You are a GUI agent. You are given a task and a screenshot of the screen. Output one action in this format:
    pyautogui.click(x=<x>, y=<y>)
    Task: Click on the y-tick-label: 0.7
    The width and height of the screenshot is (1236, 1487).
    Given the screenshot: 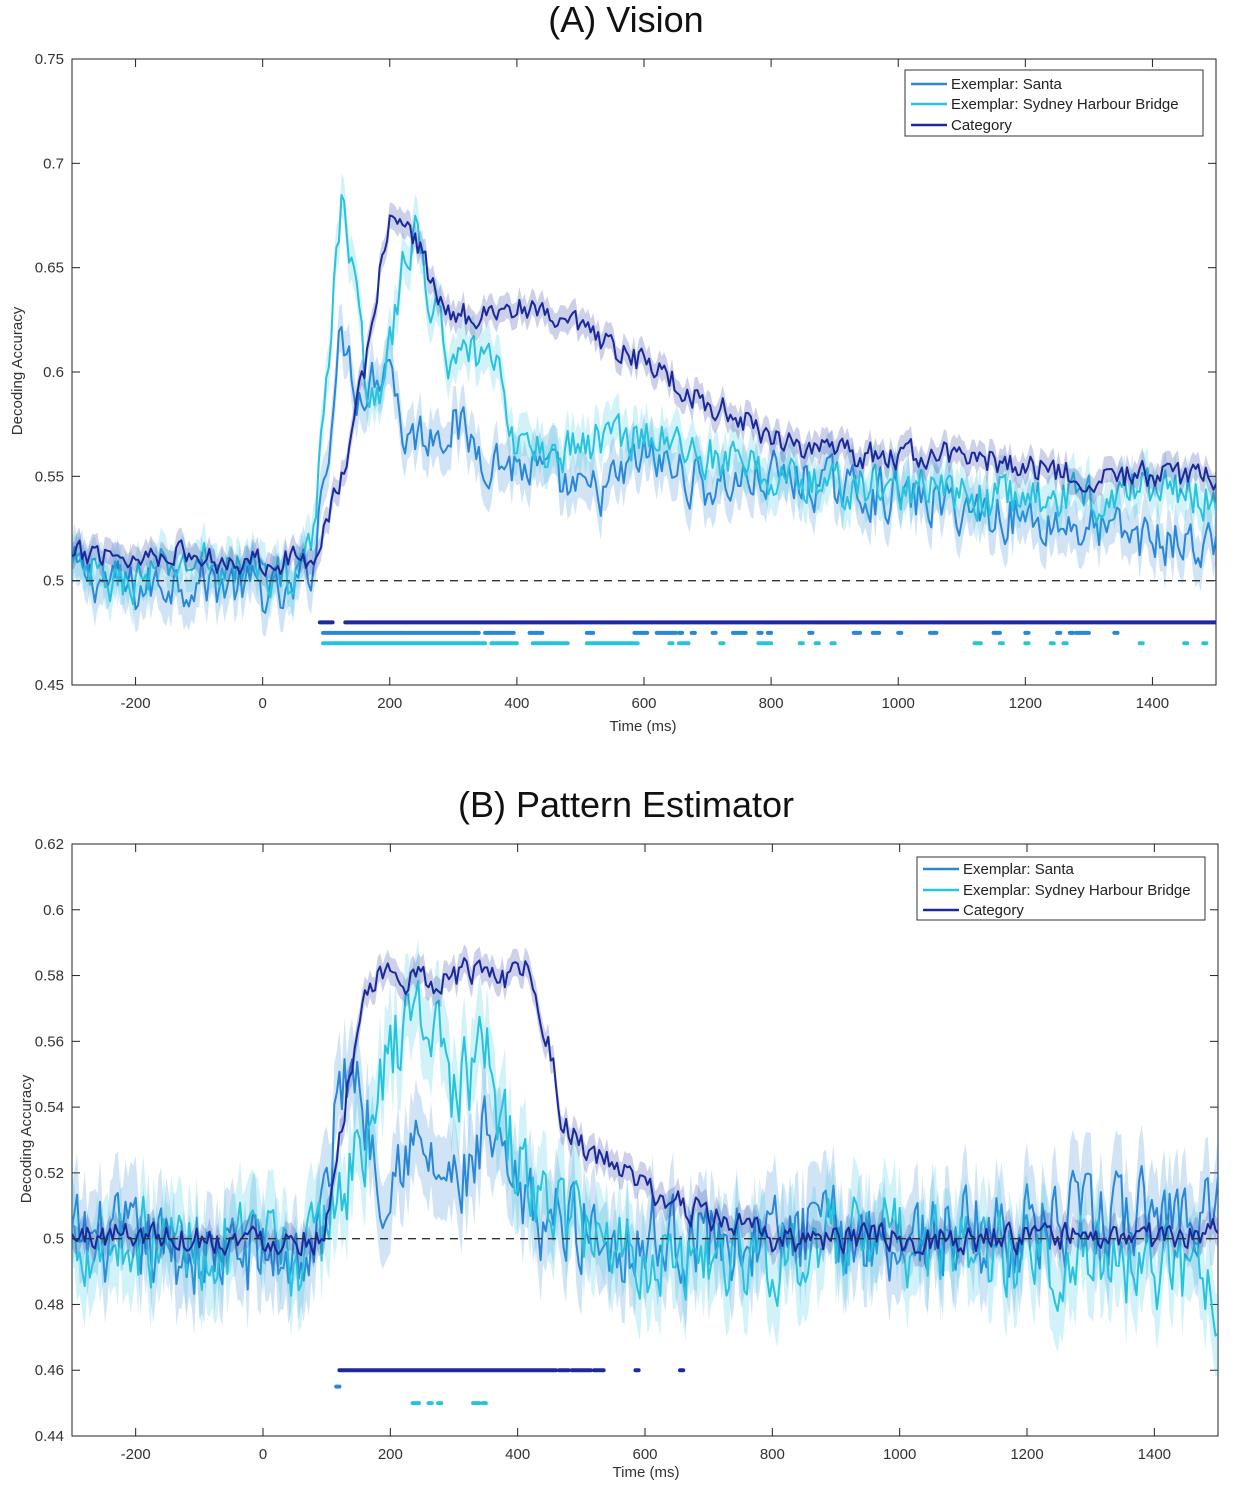 What is the action you would take?
    pyautogui.click(x=53, y=163)
    